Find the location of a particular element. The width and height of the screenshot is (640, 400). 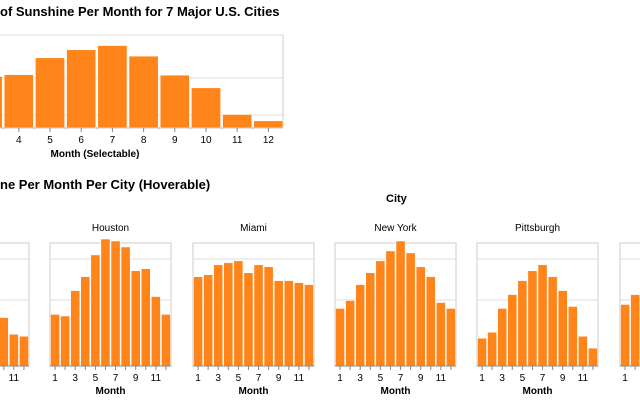

facet-title: Houston is located at coordinates (110, 228).